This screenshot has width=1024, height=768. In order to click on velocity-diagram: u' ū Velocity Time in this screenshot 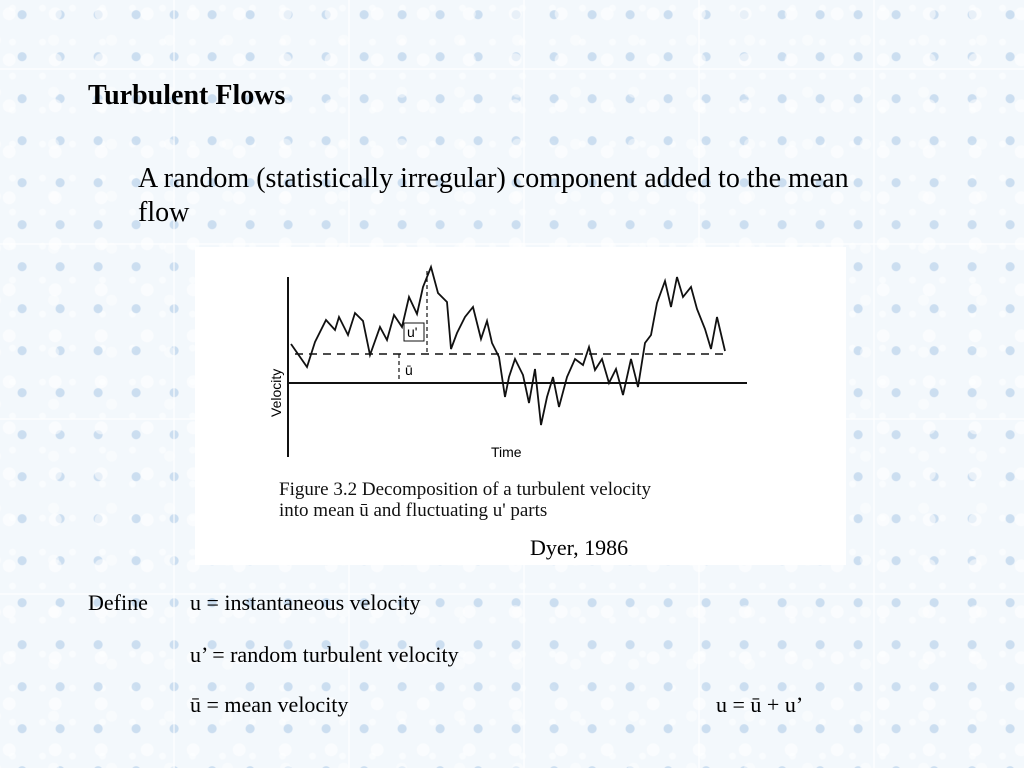, I will do `click(507, 362)`.